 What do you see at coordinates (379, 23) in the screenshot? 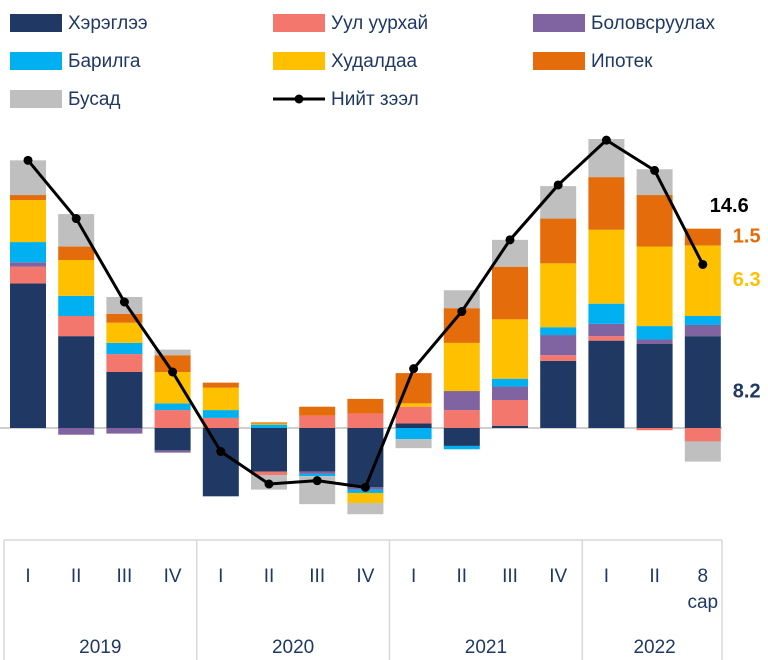
I see `legend-label: Уул уурхай` at bounding box center [379, 23].